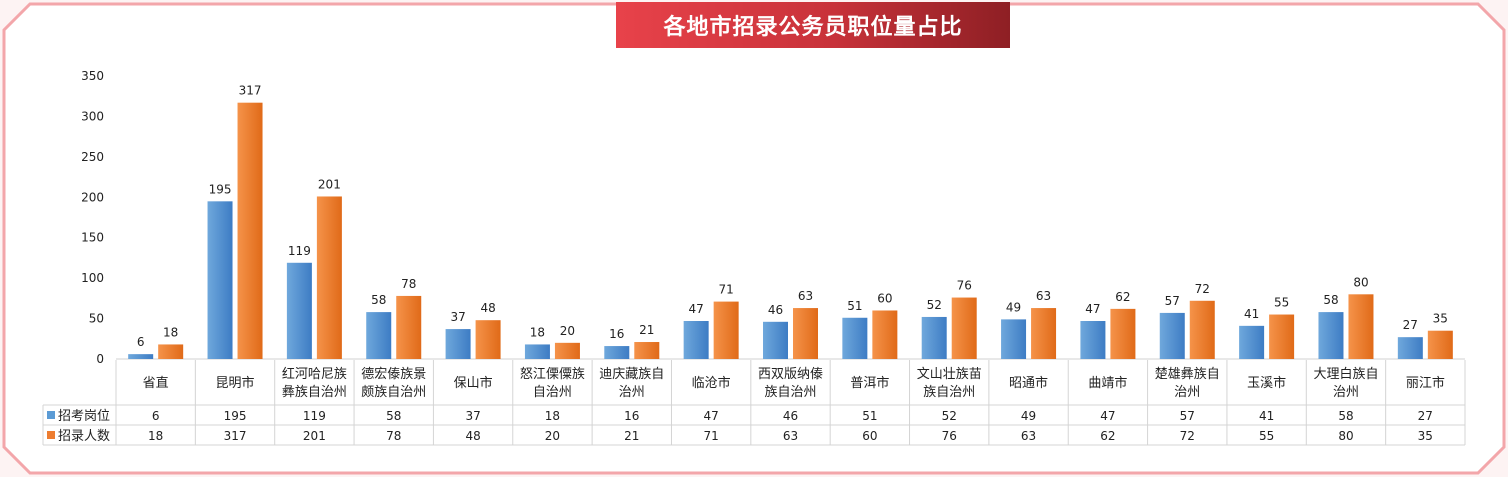  Describe the element at coordinates (869, 383) in the screenshot. I see `category-label: 普洱市` at that location.